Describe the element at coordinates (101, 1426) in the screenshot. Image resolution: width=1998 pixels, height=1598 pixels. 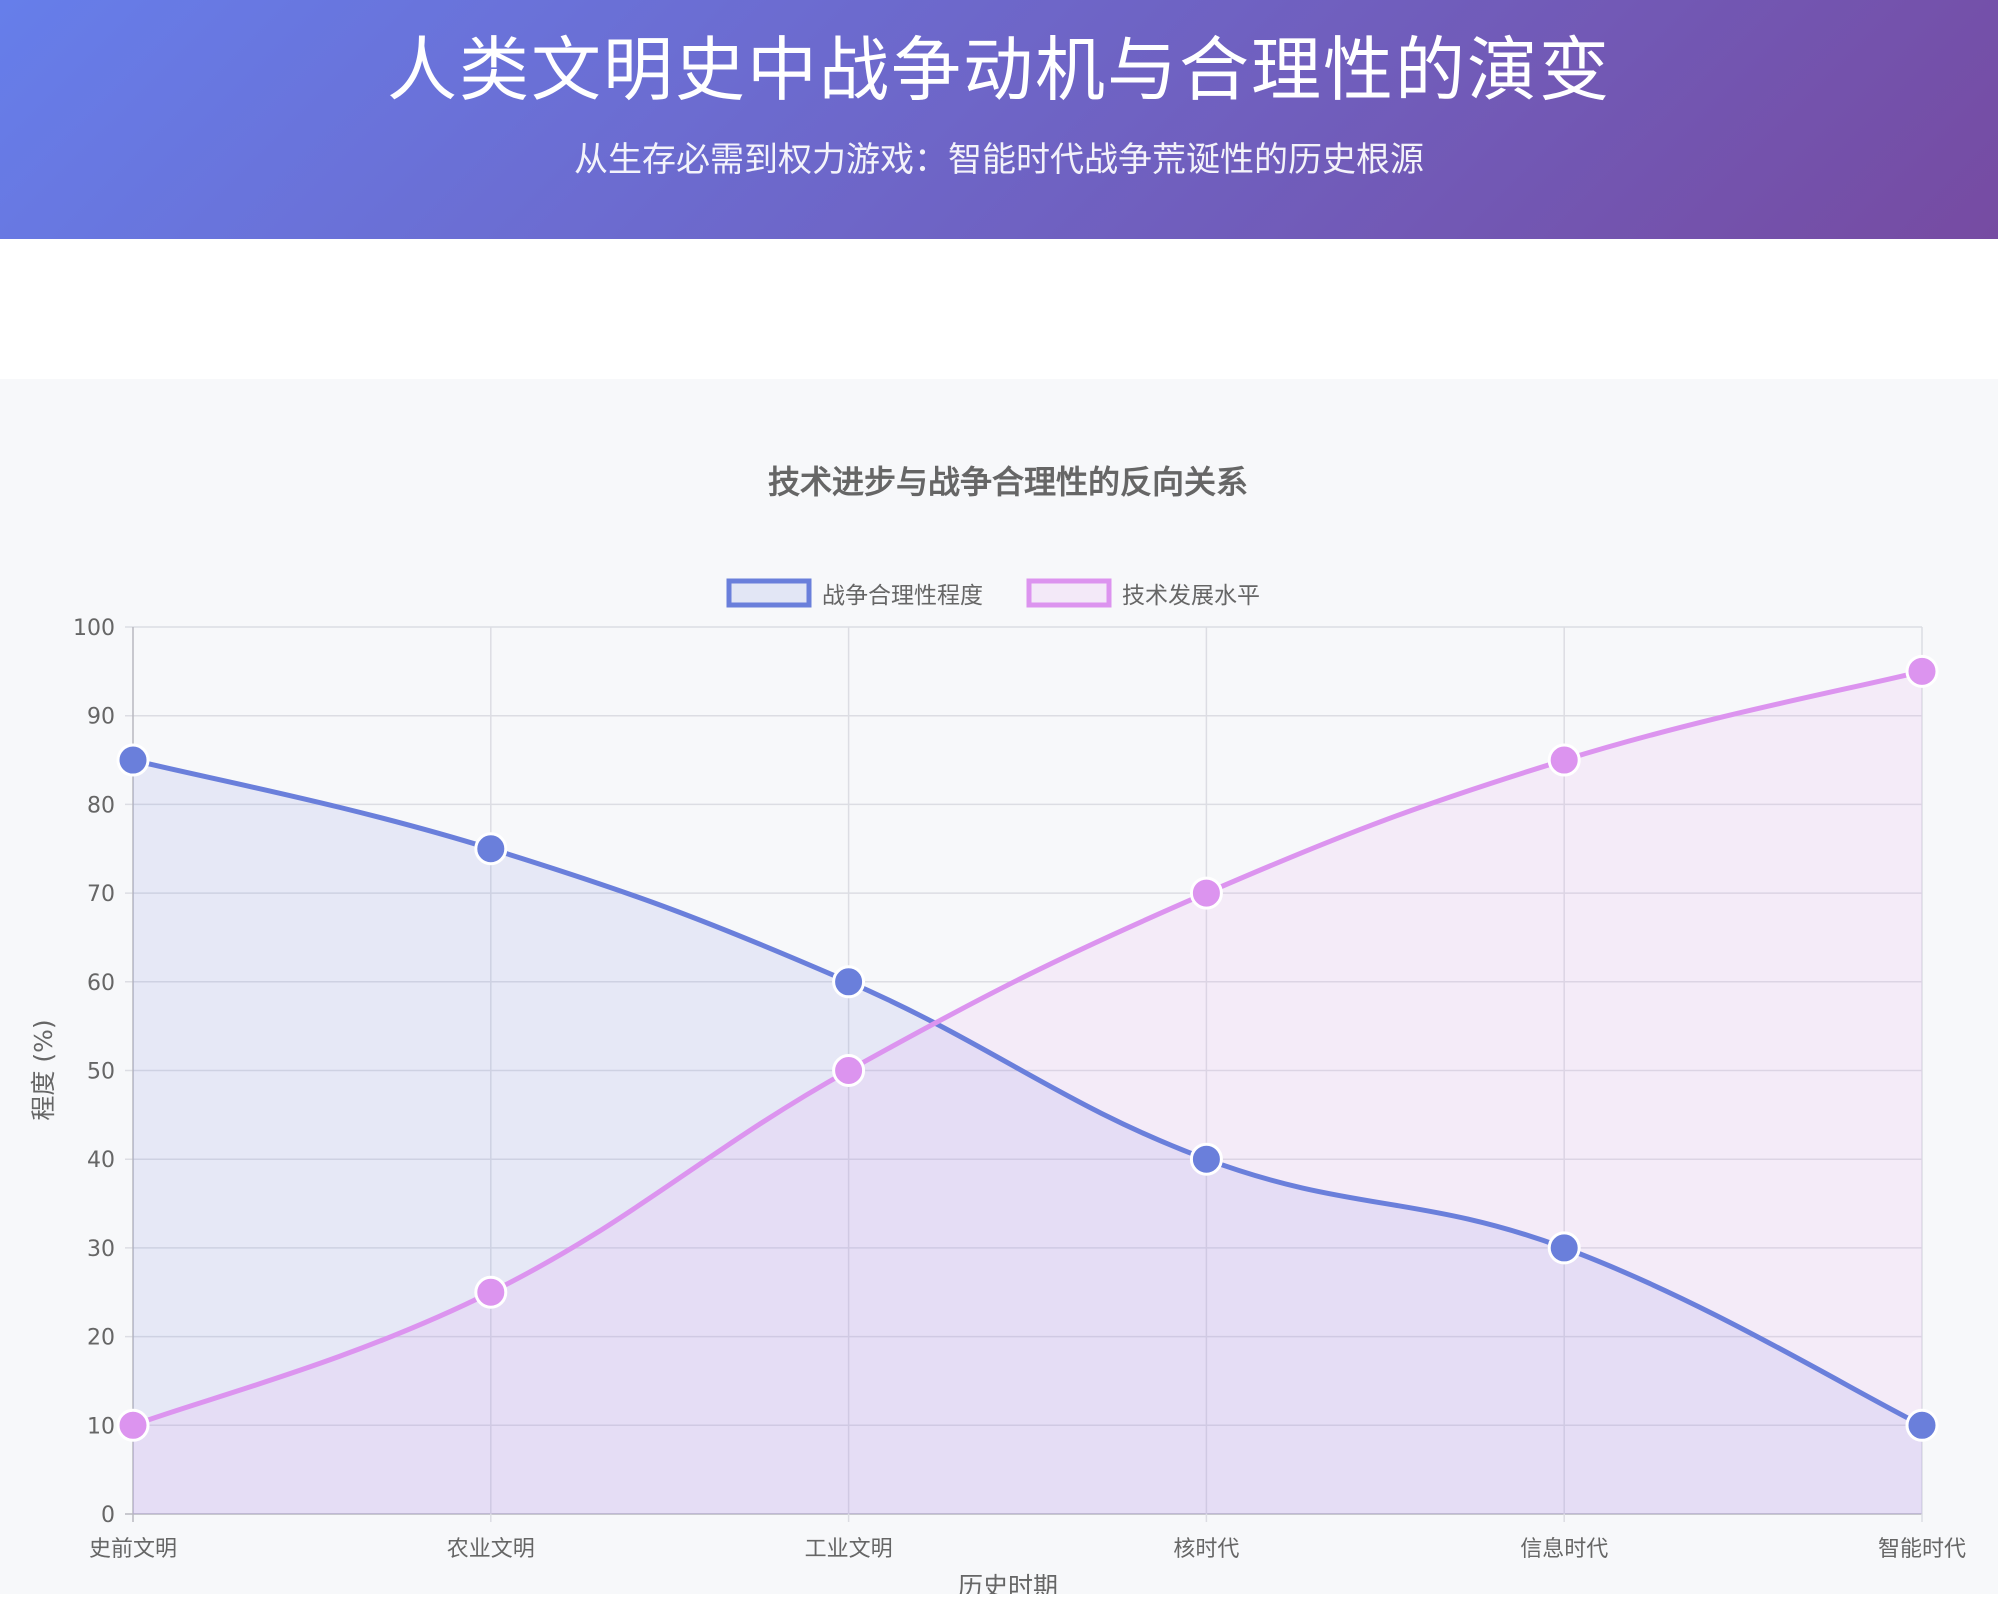
I see `y-tick-label: 10` at that location.